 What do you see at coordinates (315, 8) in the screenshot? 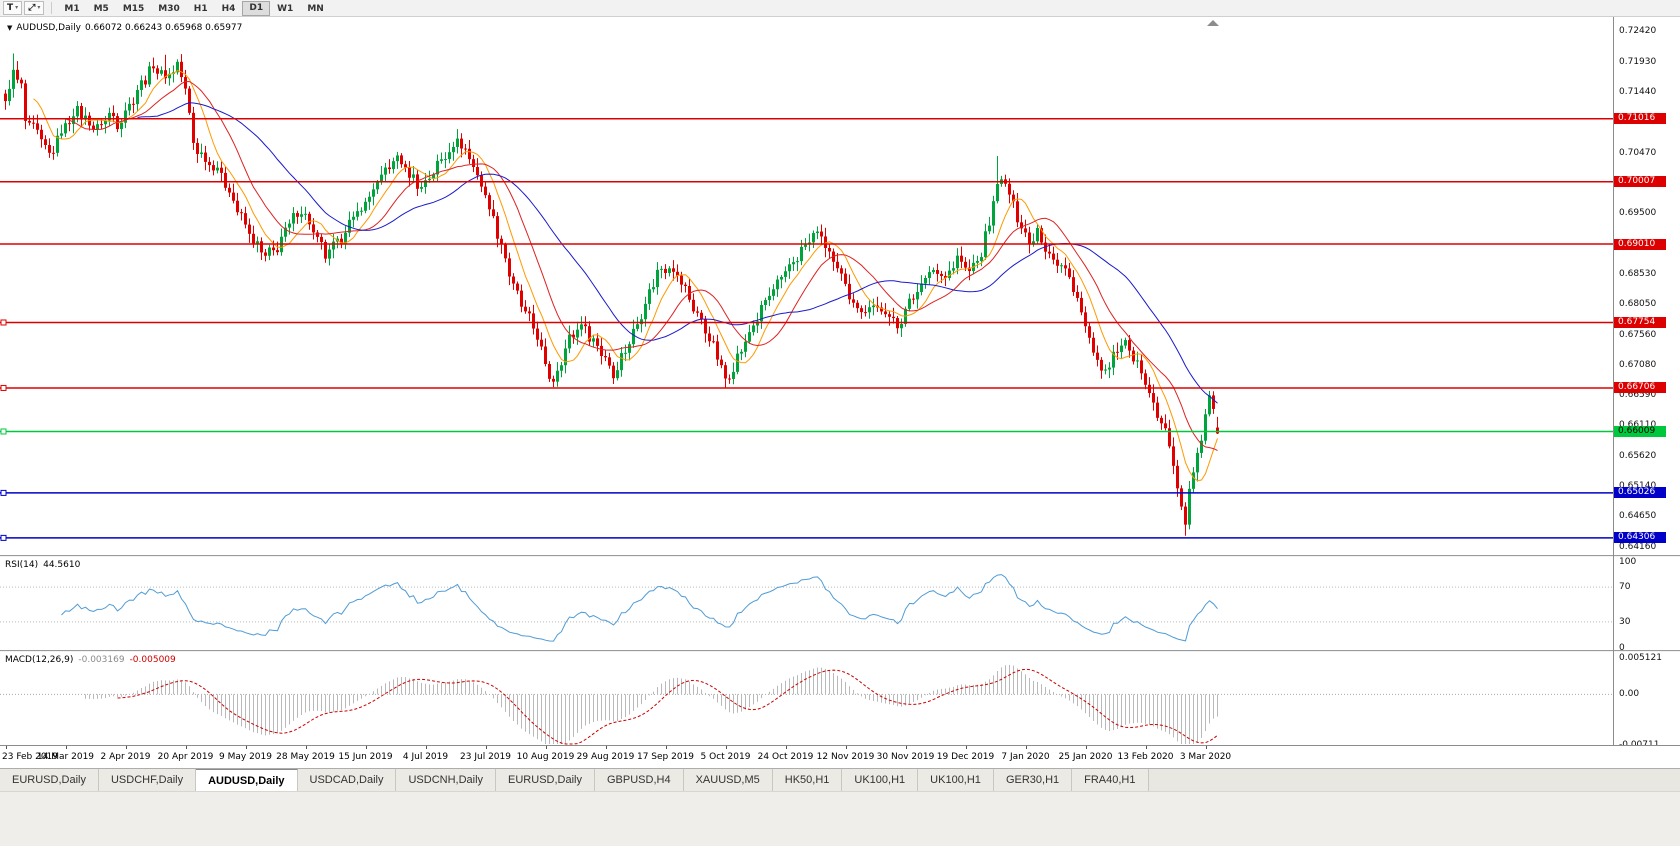
I see `timeframe-button-mn: MN` at bounding box center [315, 8].